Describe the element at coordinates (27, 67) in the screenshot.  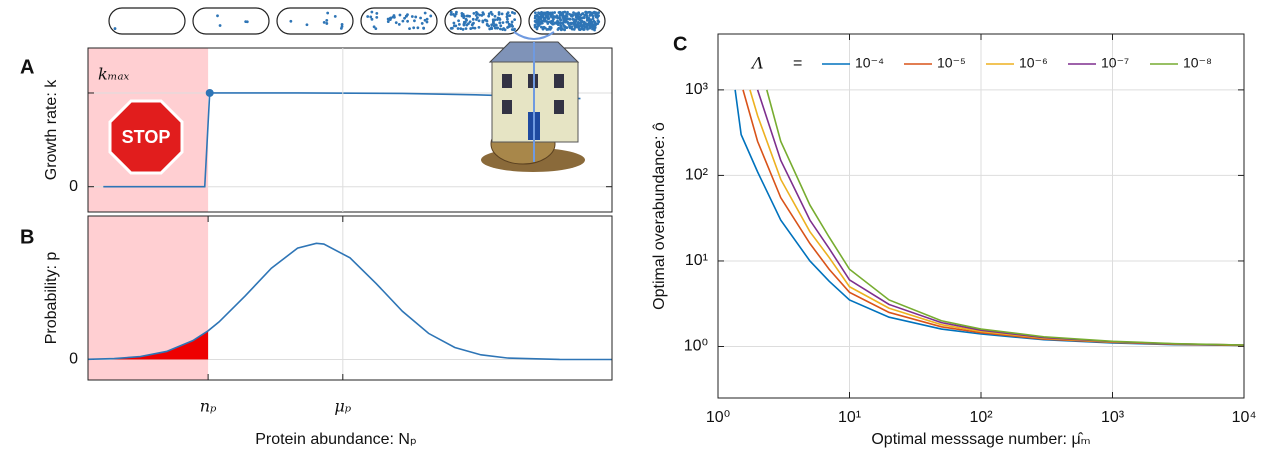
I see `panel-letter: A` at that location.